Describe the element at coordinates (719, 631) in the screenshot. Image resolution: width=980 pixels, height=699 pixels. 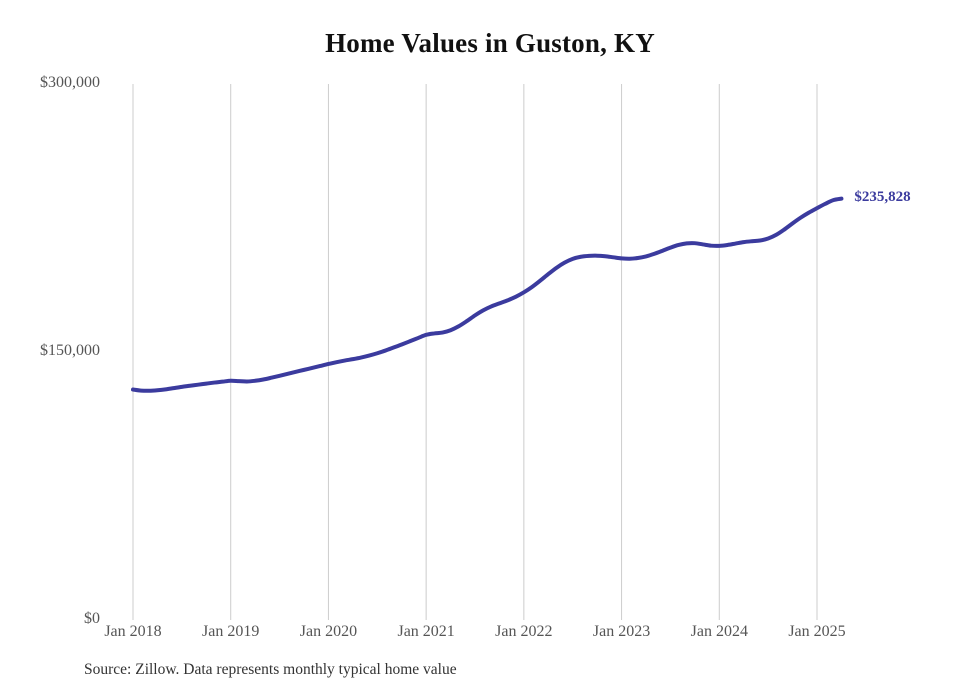
I see `x-tick-jan-2024: Jan 2024` at that location.